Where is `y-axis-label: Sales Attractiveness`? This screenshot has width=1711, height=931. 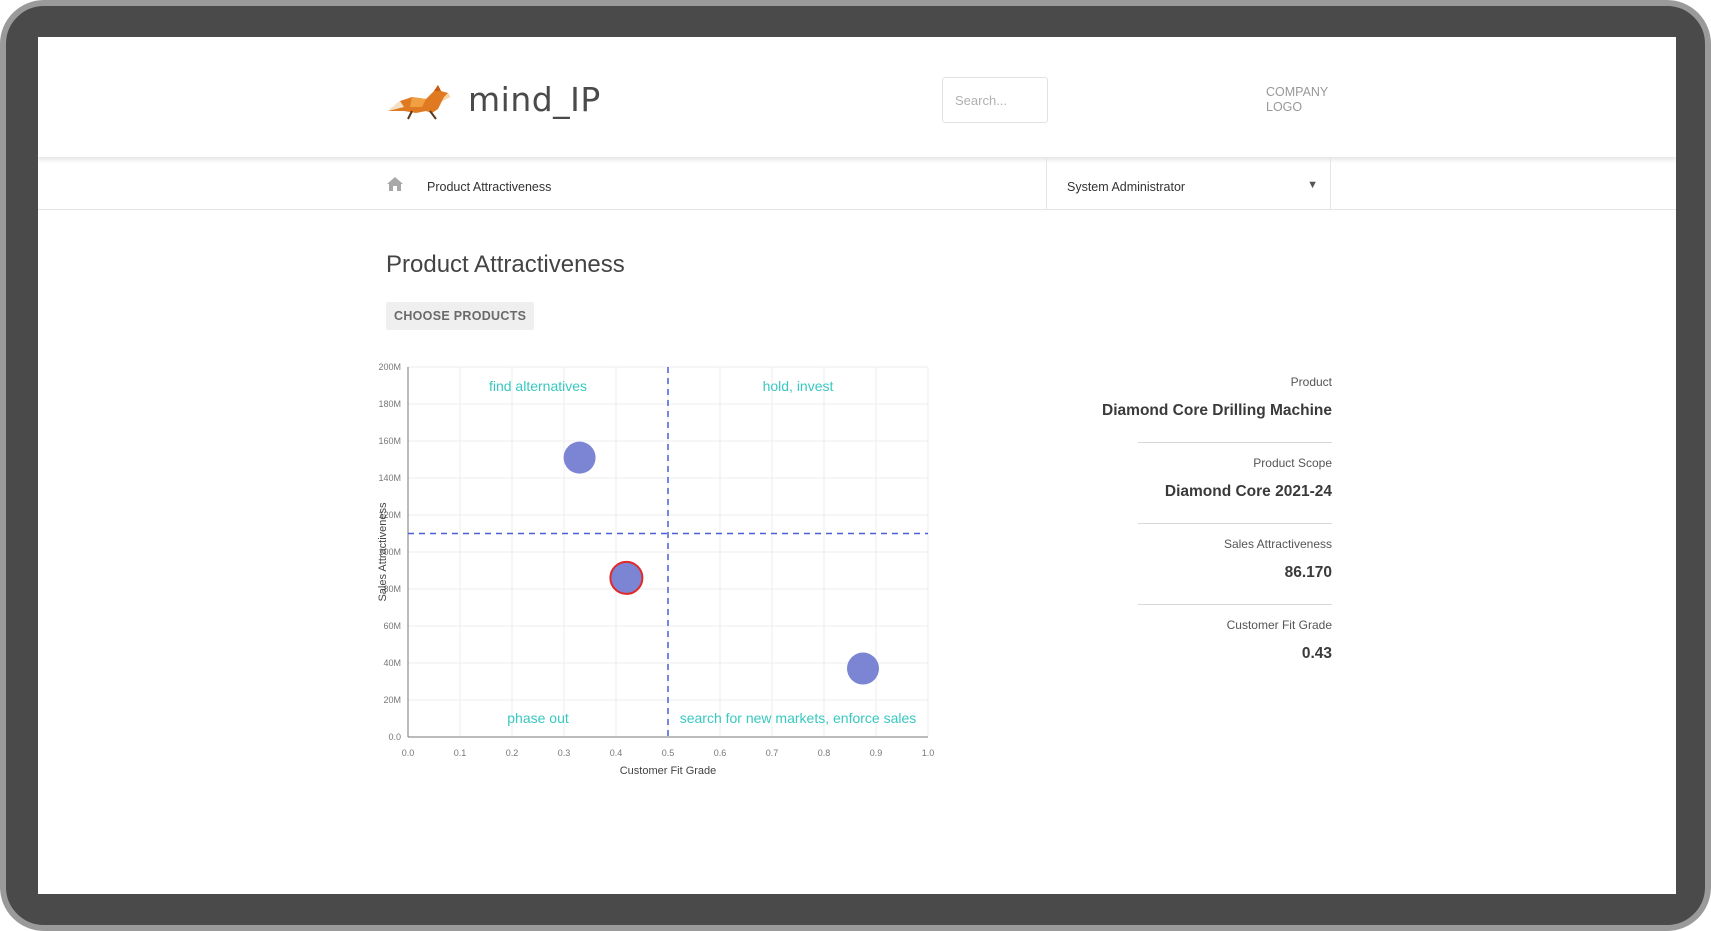 y-axis-label: Sales Attractiveness is located at coordinates (383, 552).